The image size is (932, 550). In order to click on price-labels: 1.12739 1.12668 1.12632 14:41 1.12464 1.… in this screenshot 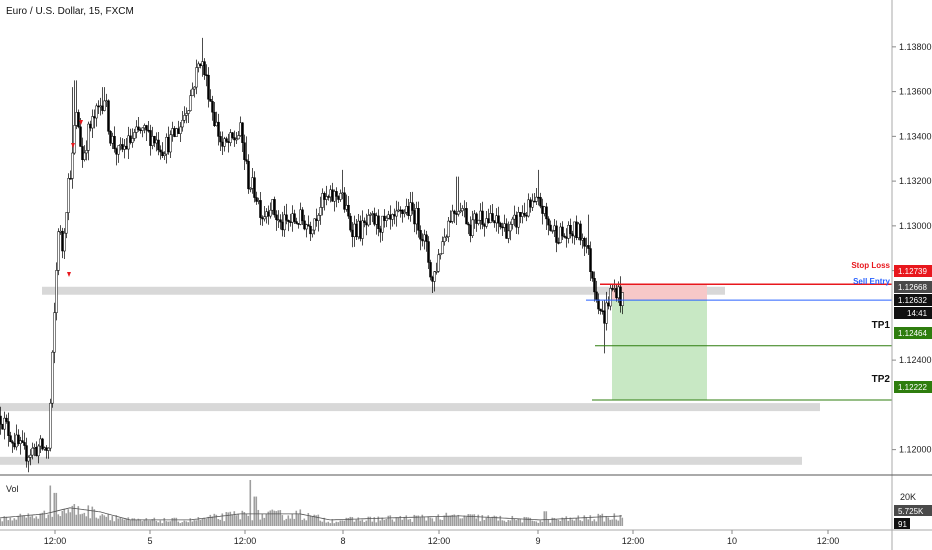, I will do `click(913, 329)`.